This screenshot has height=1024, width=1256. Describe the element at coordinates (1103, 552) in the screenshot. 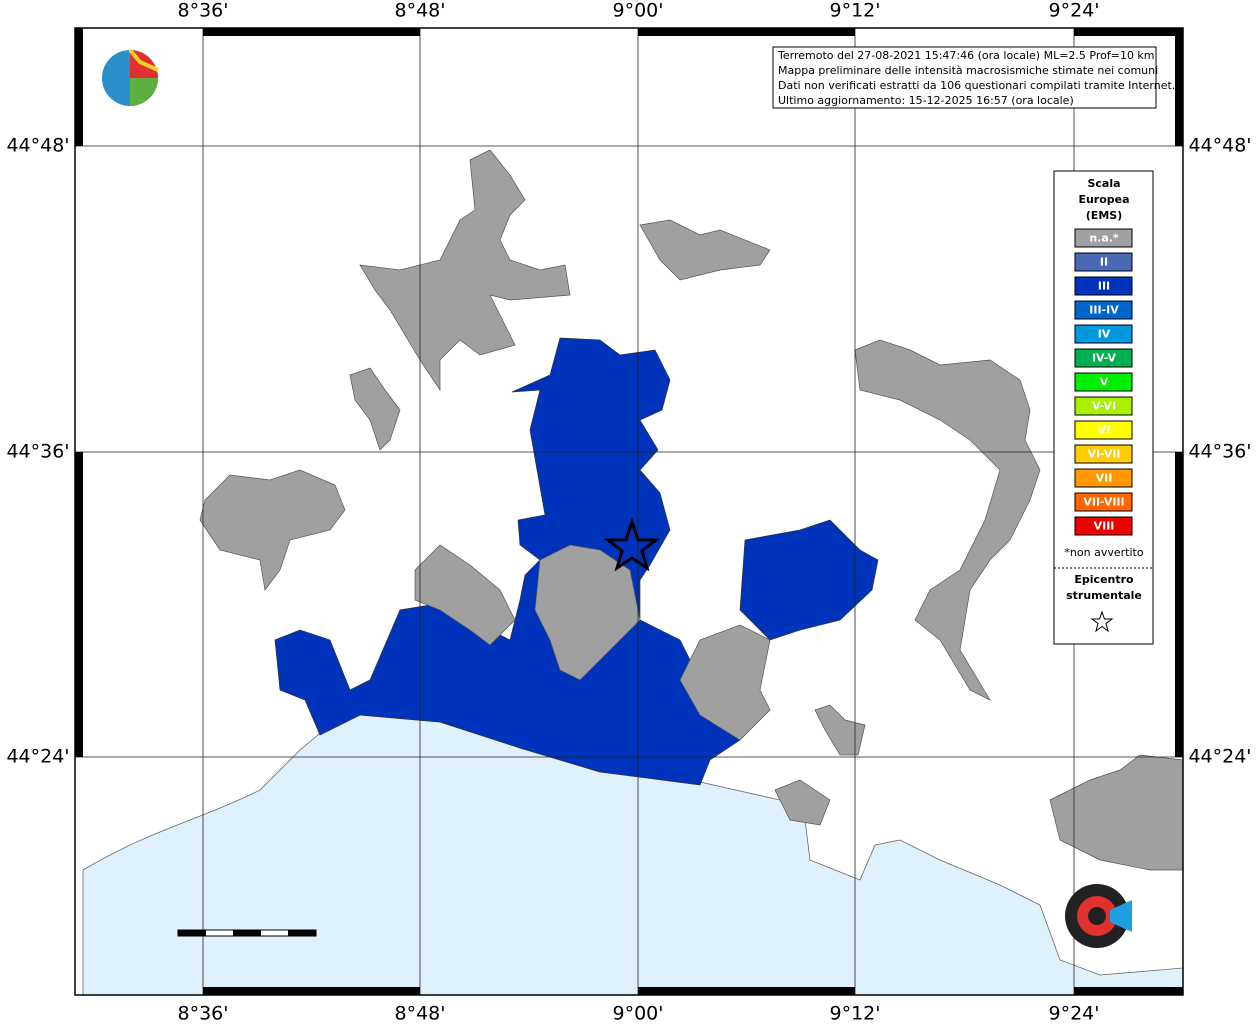

I see `legend-note: *non avvertito` at that location.